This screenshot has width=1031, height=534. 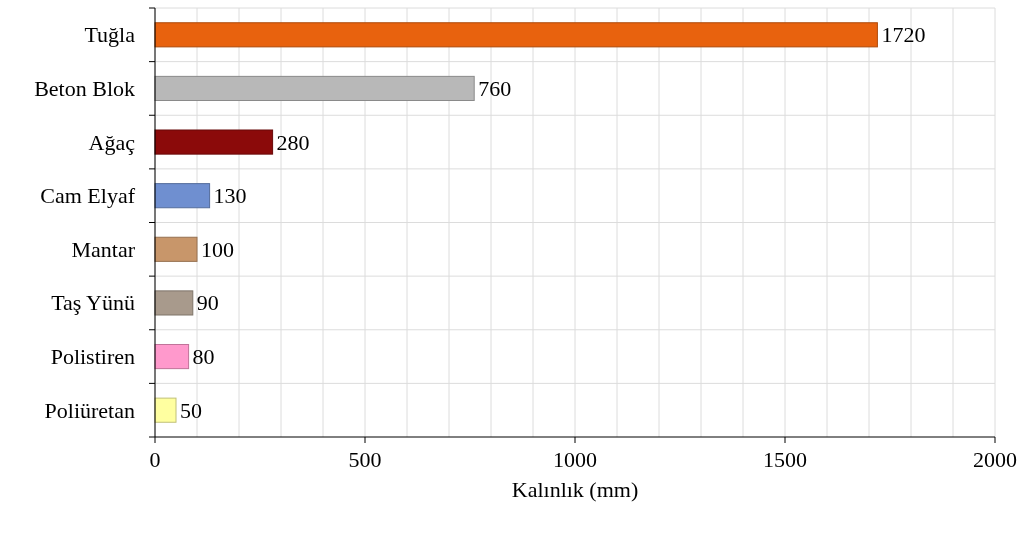 I want to click on y-tick-label: Mantar, so click(x=103, y=249).